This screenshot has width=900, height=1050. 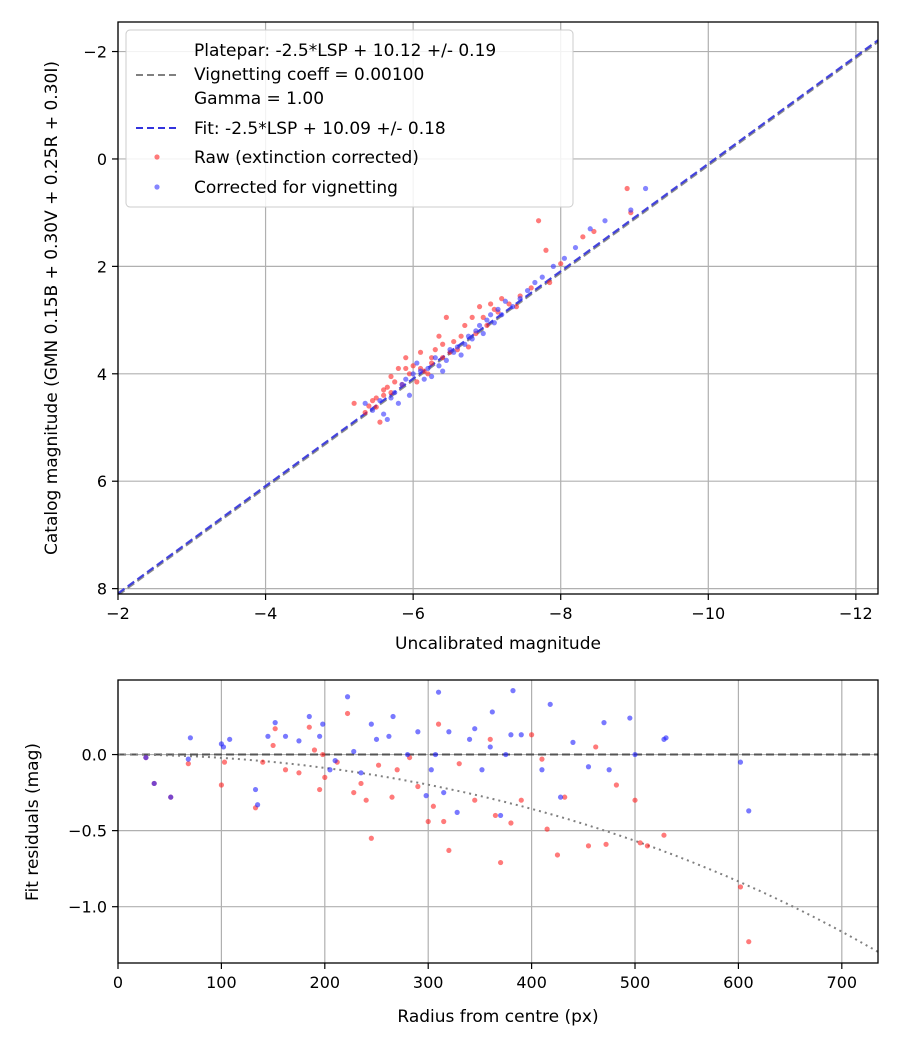 I want to click on legend-entry-corrected: Corrected for vignetting, so click(x=296, y=188).